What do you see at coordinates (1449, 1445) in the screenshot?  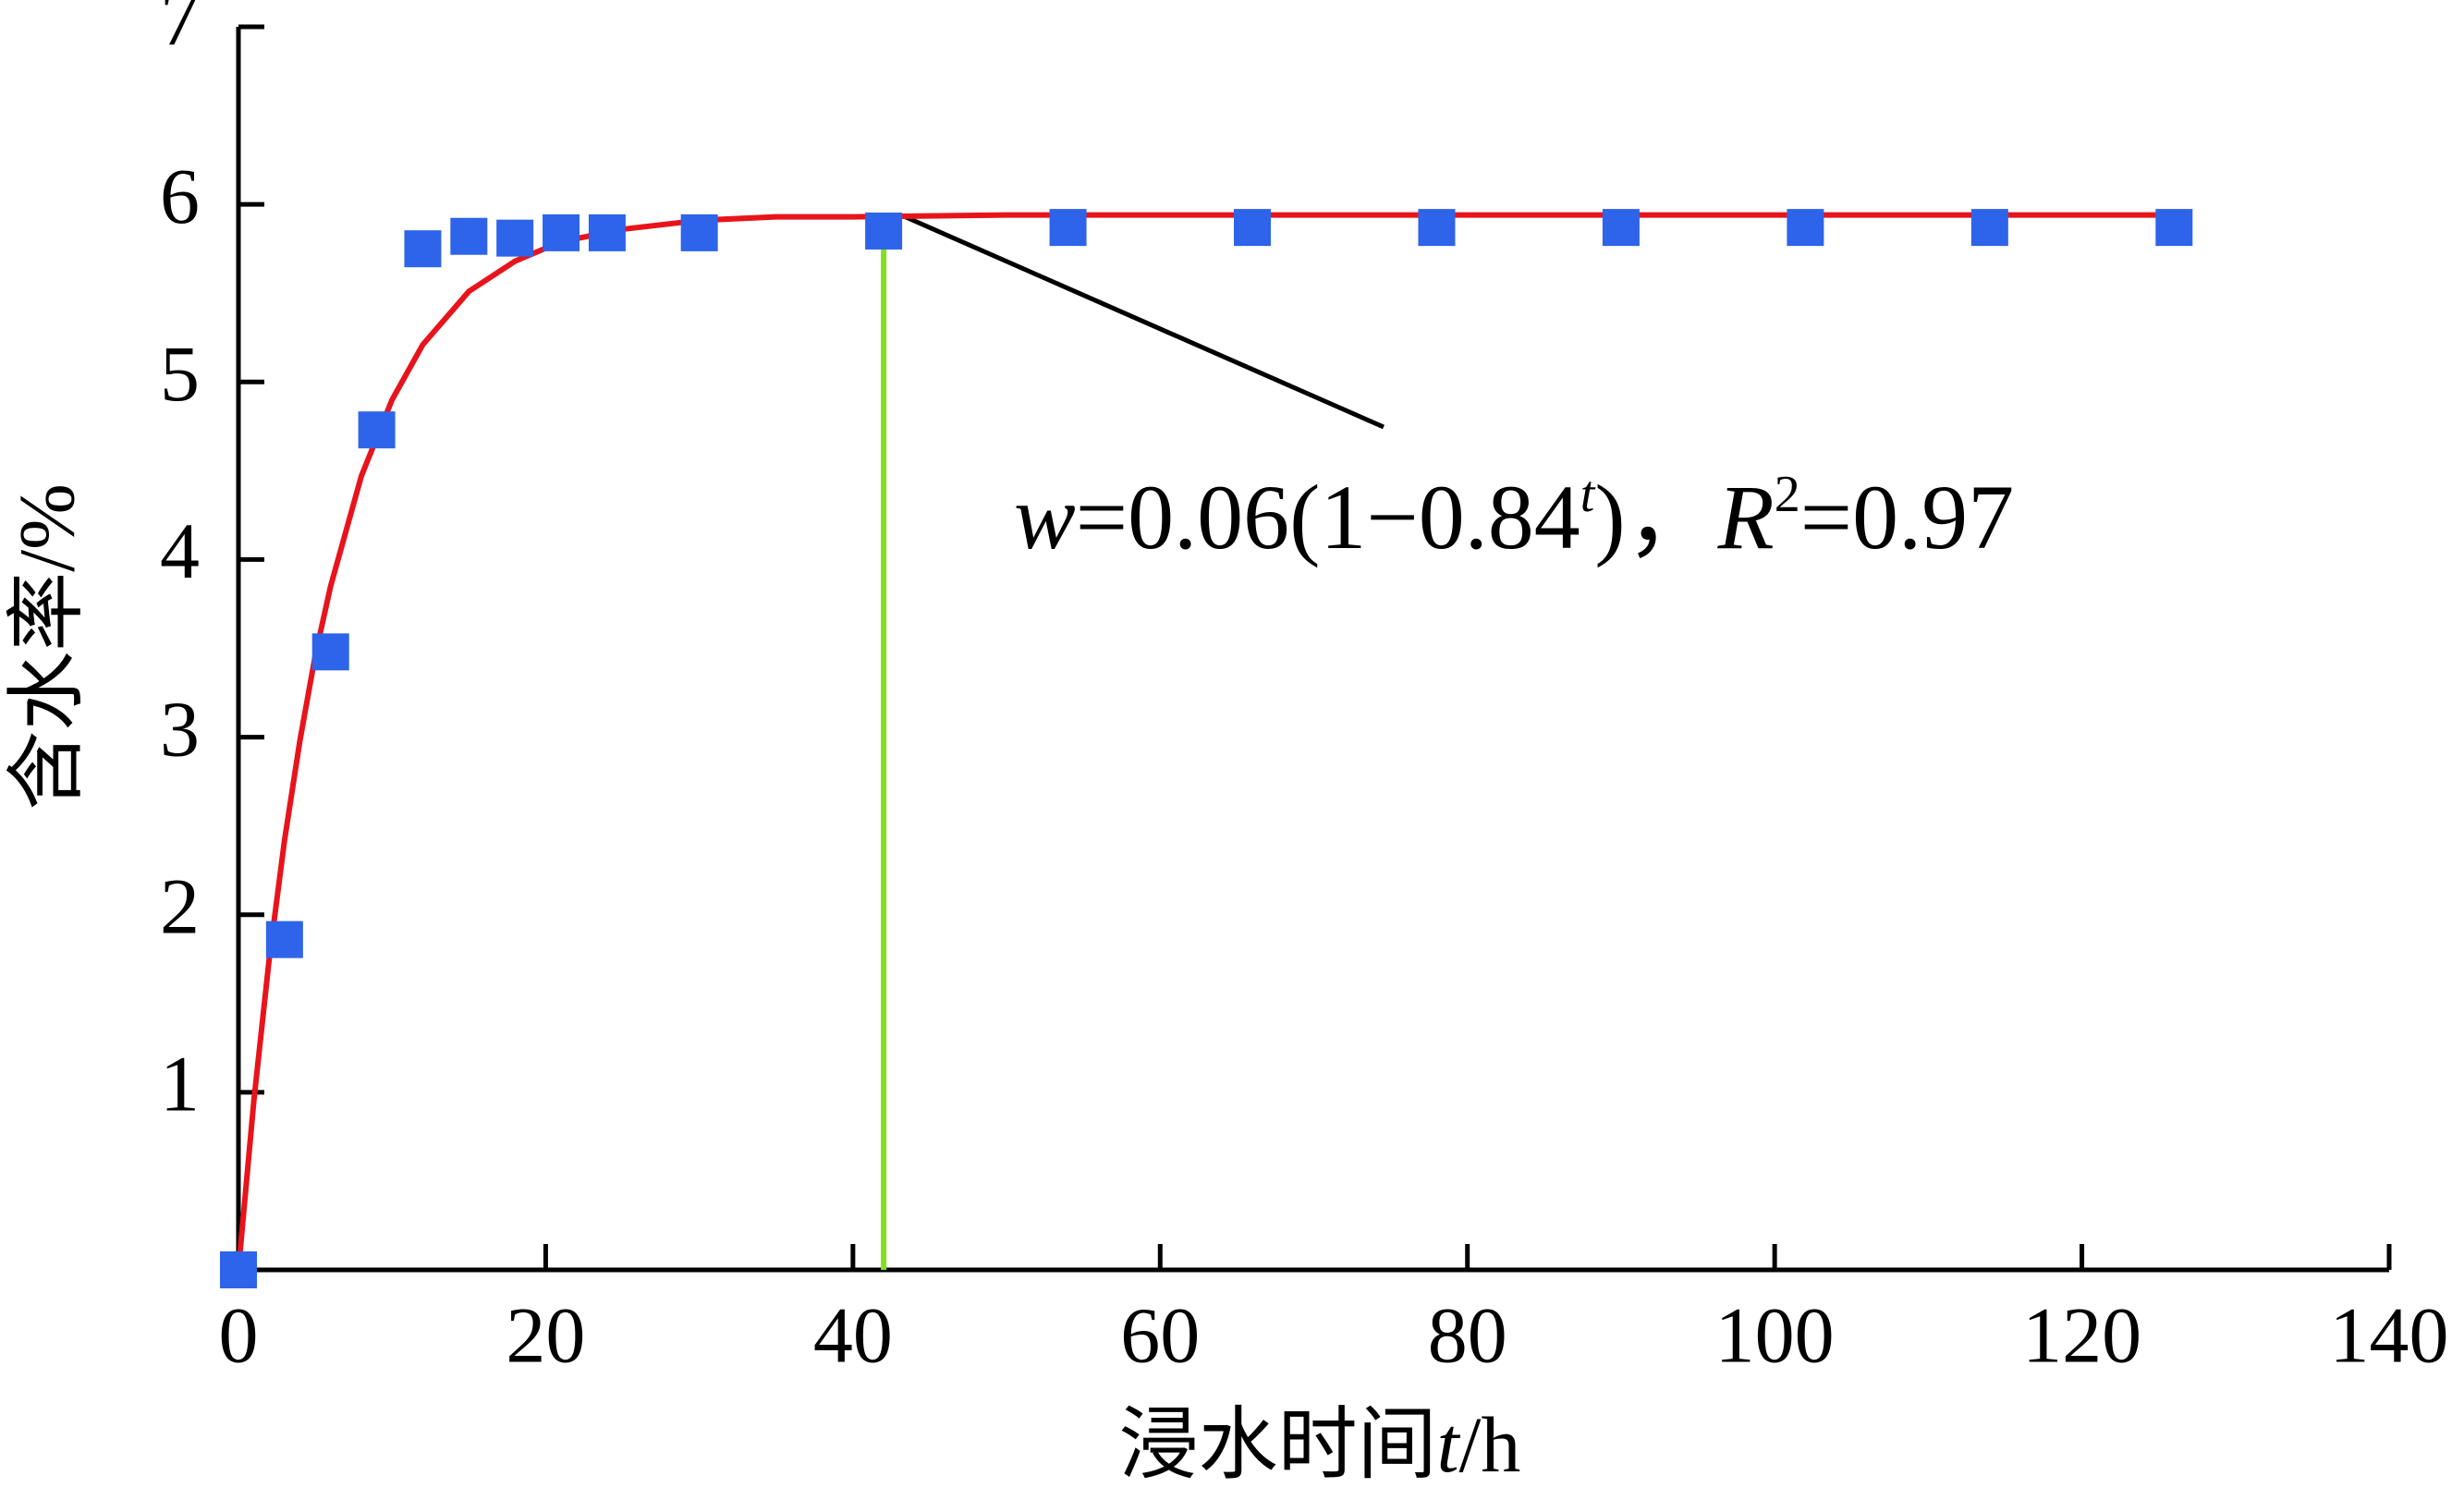 I see `x-label-part: t` at bounding box center [1449, 1445].